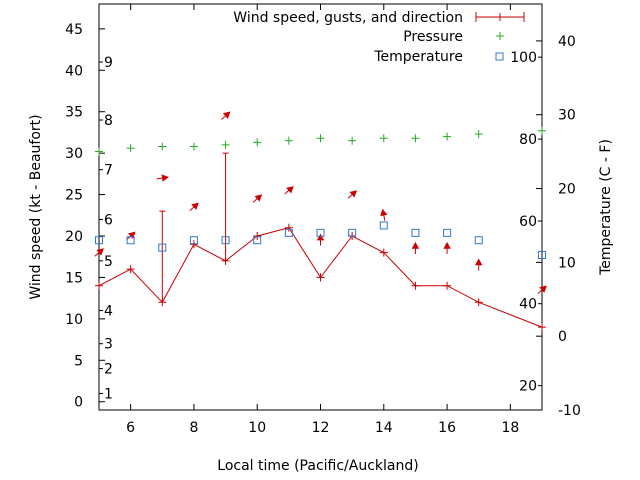 This screenshot has width=640, height=480. What do you see at coordinates (36, 206) in the screenshot?
I see `y-axis-title-left: Wind speed (kt - Beaufort)` at bounding box center [36, 206].